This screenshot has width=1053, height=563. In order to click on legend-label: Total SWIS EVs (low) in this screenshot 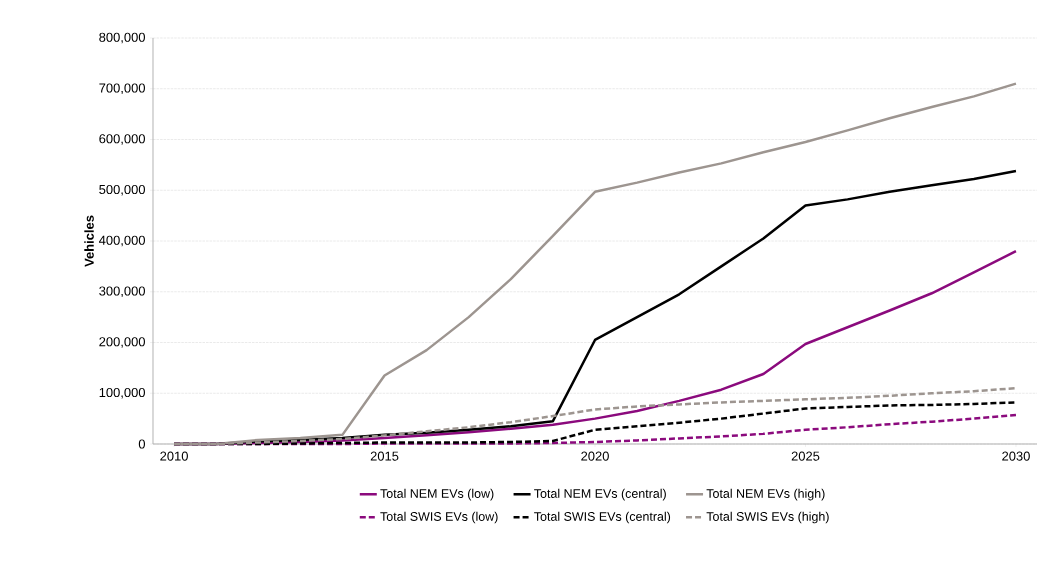, I will do `click(439, 517)`.